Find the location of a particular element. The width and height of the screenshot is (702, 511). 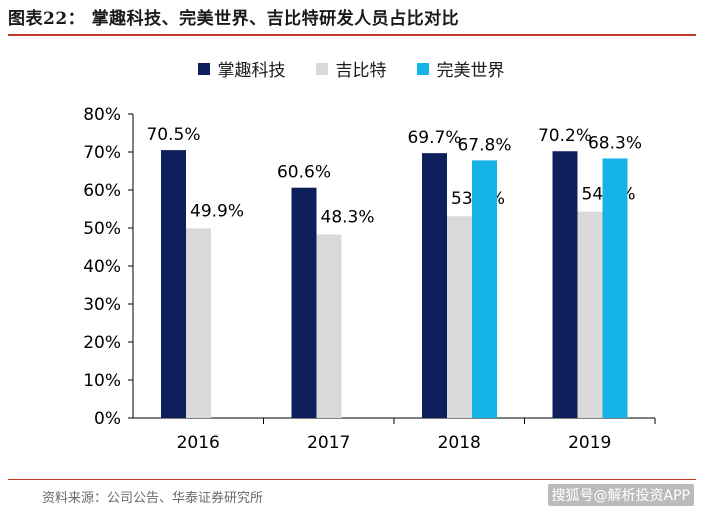

bar-吉比特-2017 is located at coordinates (329, 326).